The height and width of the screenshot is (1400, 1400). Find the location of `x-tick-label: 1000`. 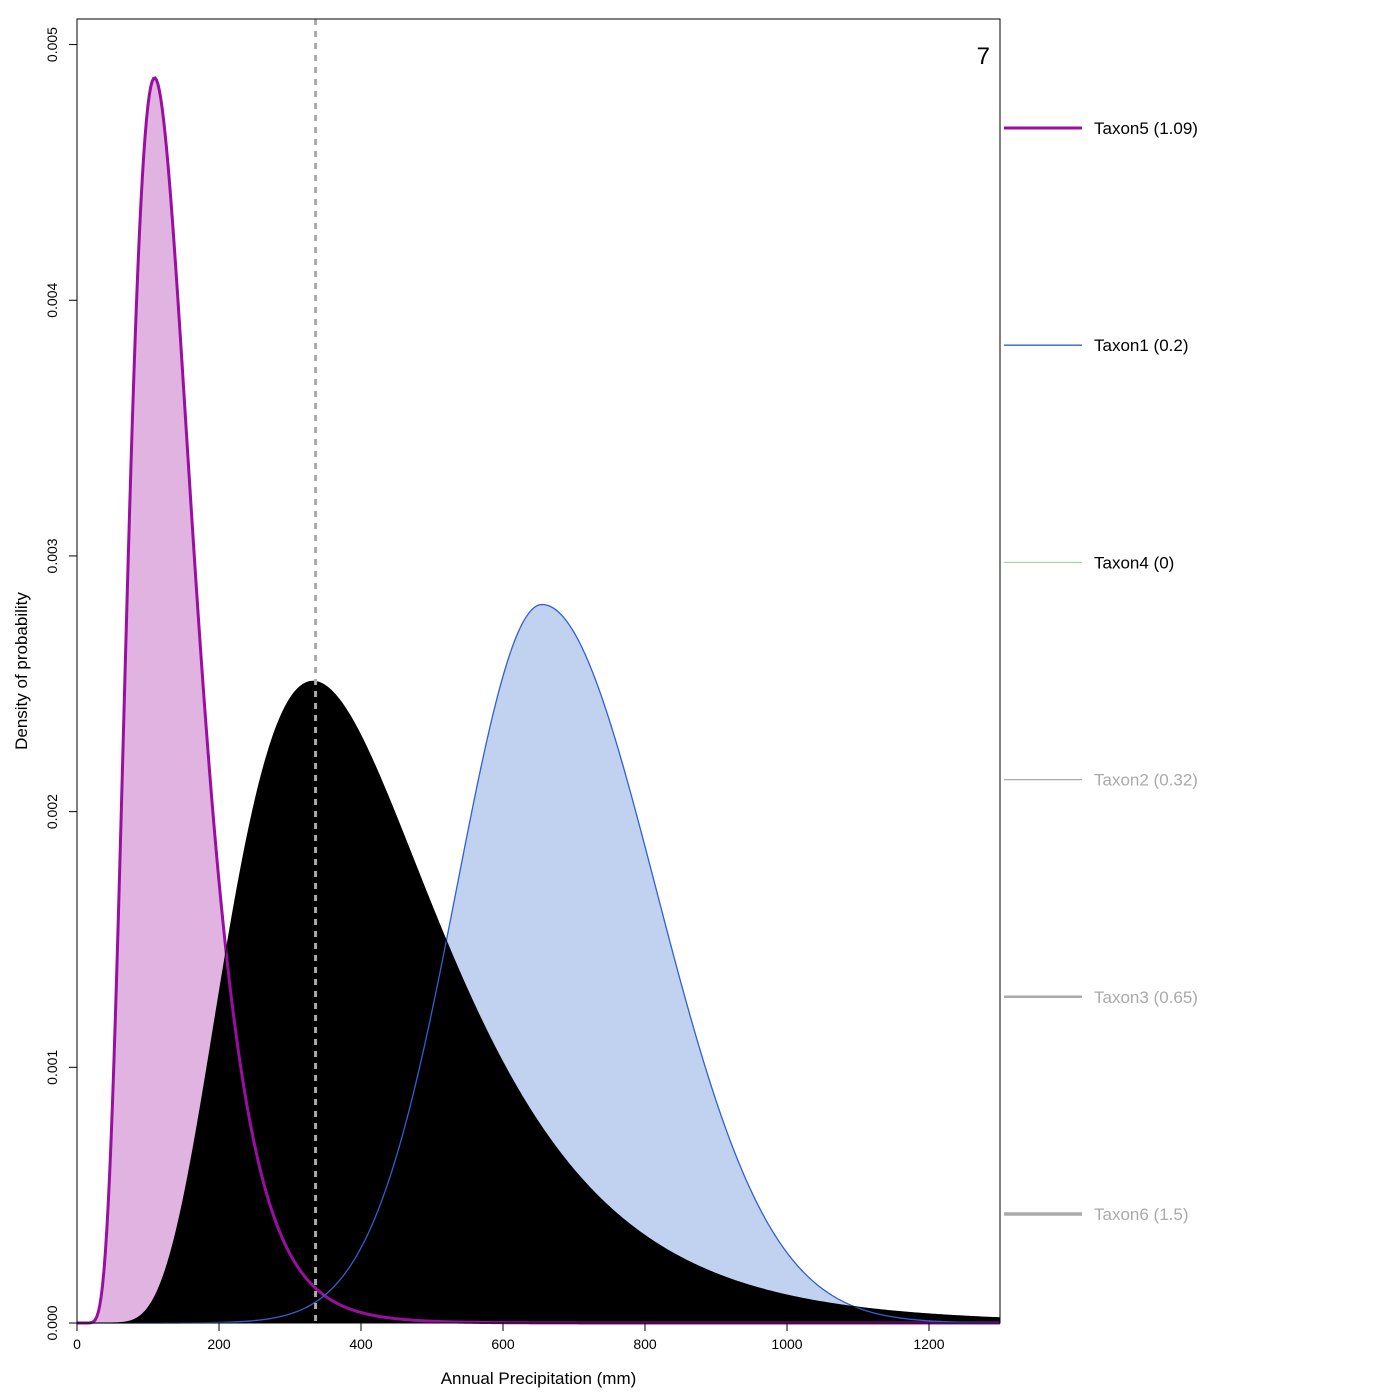

x-tick-label: 1000 is located at coordinates (786, 1344).